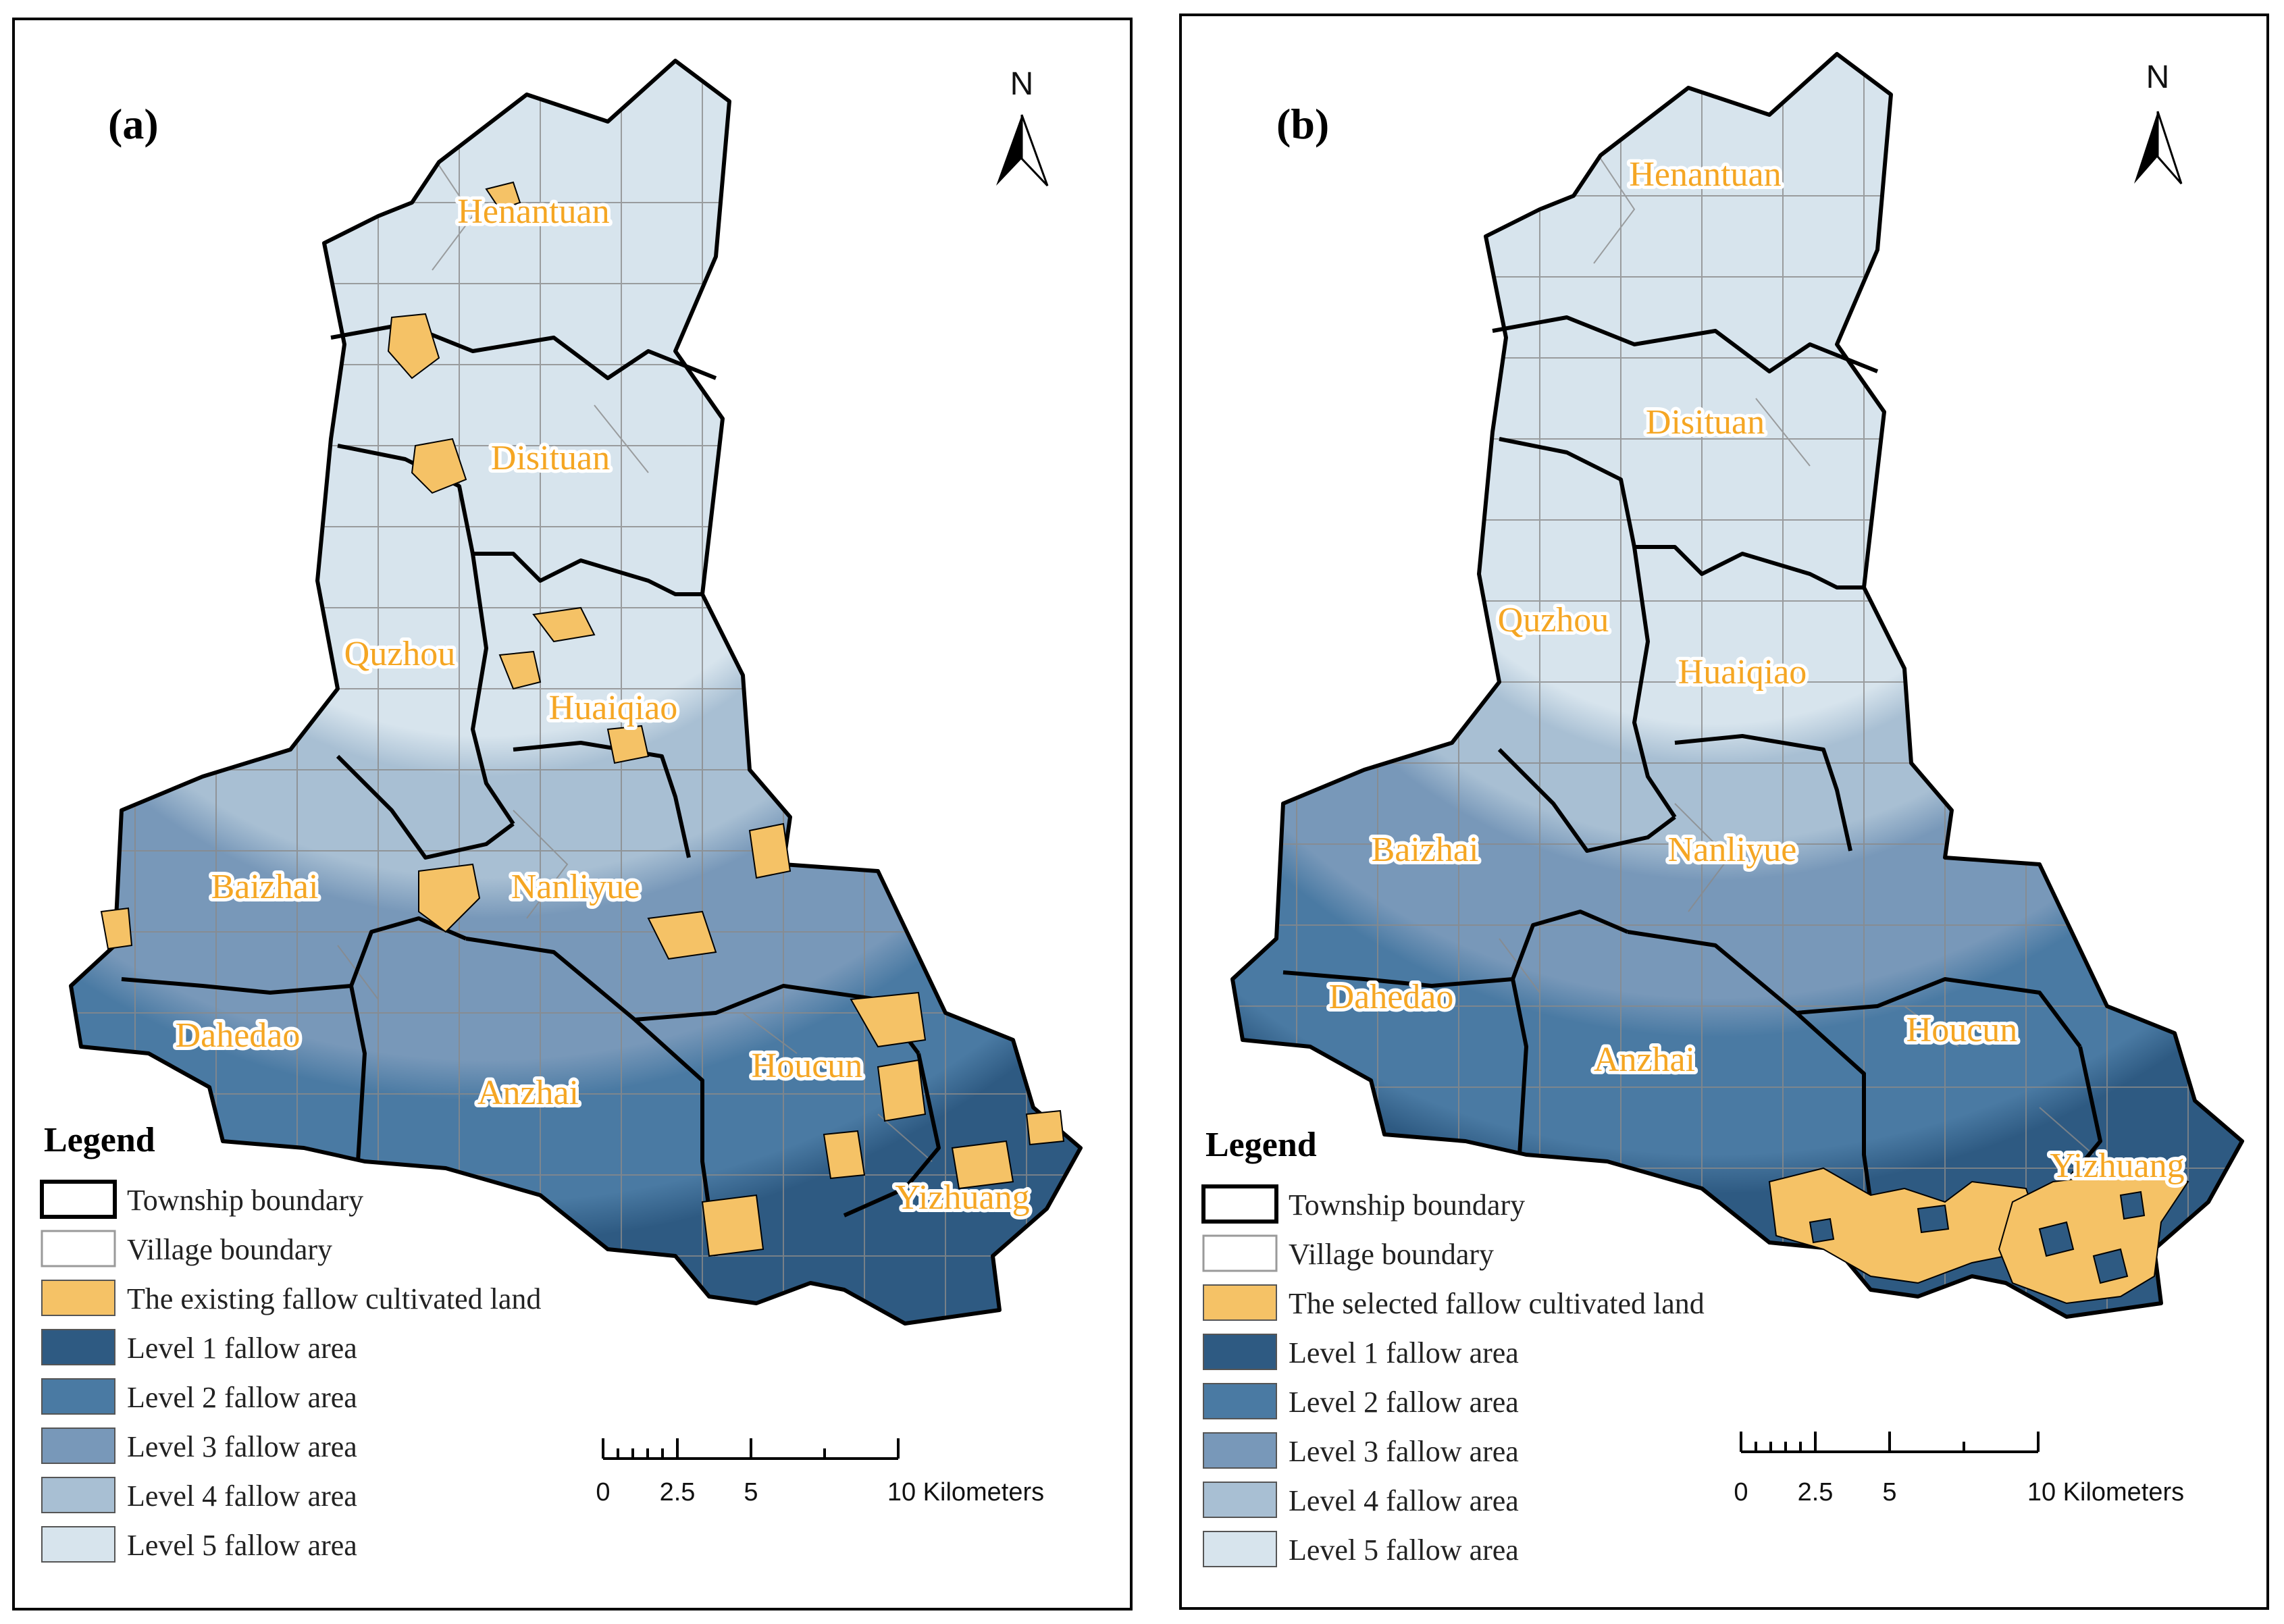 The width and height of the screenshot is (2284, 1624). I want to click on north-arrow-a: N, so click(1022, 127).